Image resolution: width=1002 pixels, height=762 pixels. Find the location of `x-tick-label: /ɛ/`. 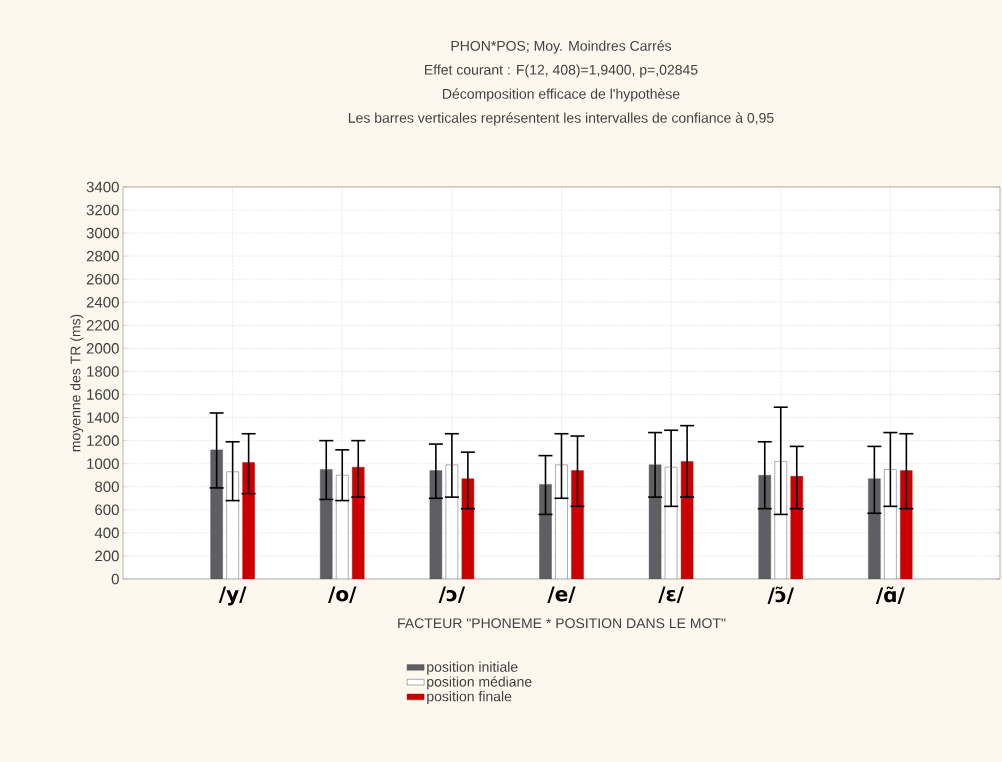

x-tick-label: /ɛ/ is located at coordinates (671, 594).